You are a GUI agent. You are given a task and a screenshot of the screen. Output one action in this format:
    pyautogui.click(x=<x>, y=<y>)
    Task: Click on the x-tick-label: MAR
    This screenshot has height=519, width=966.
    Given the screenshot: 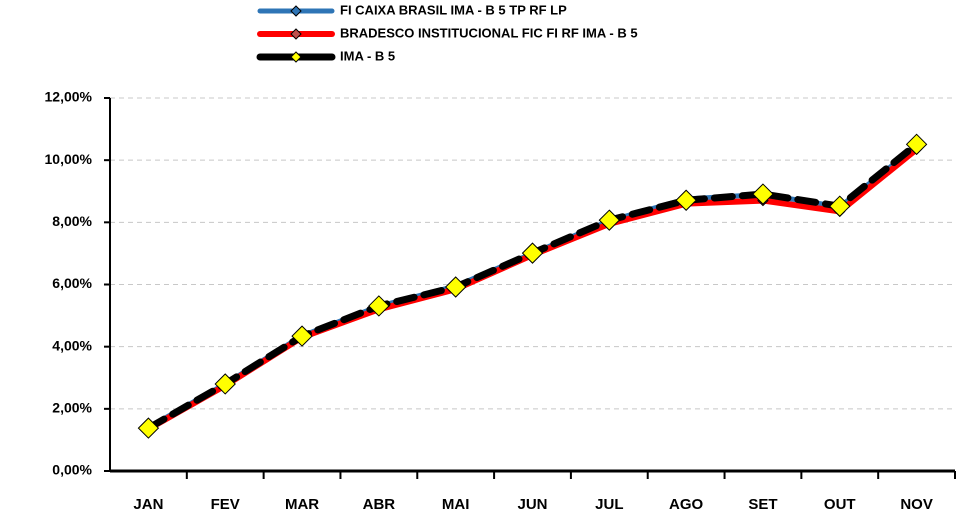 What is the action you would take?
    pyautogui.click(x=302, y=504)
    